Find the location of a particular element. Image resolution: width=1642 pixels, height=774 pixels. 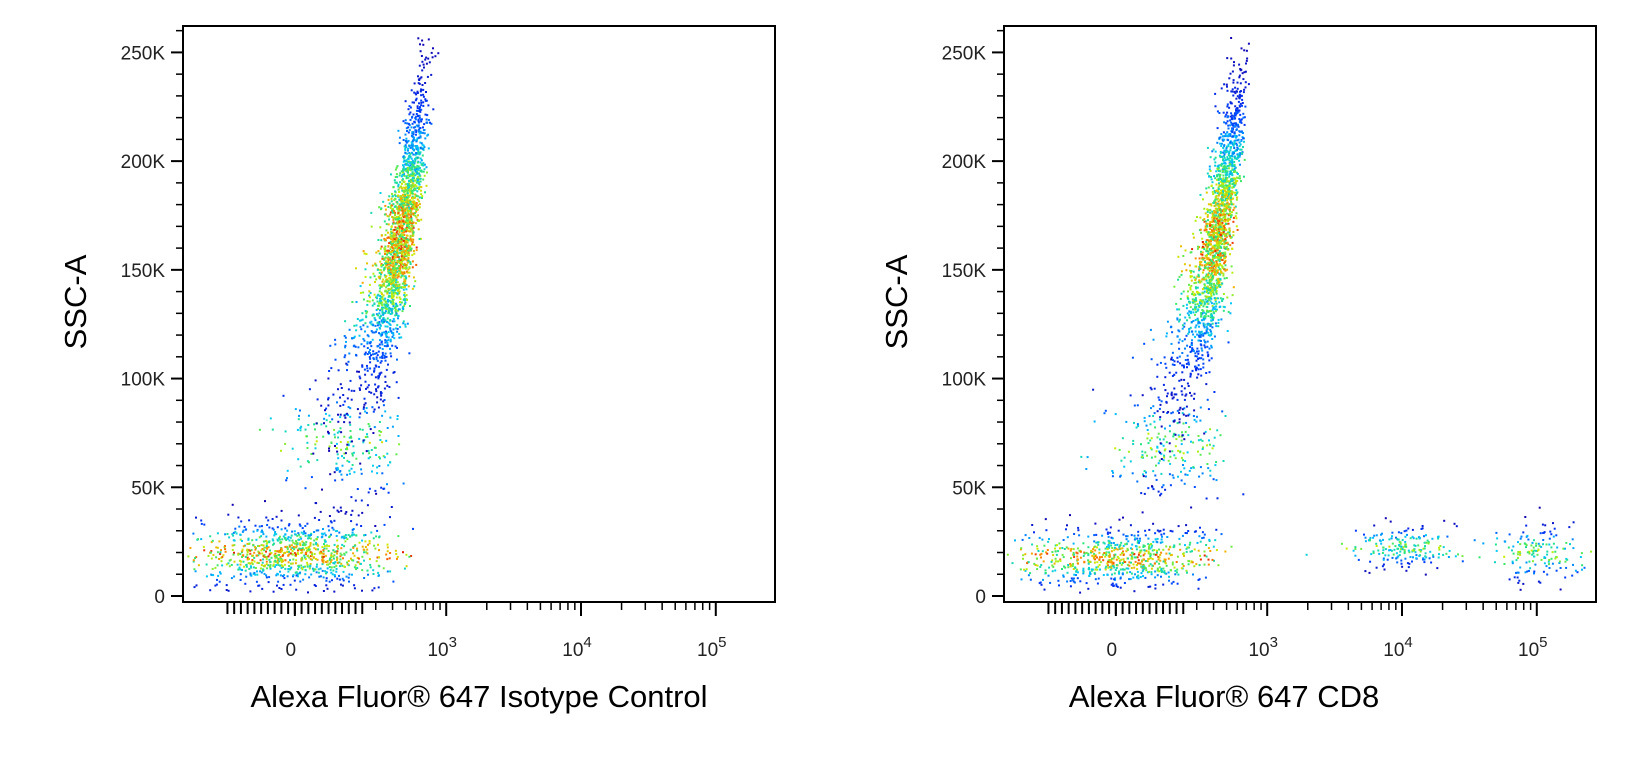

x-tick-label: 105 is located at coordinates (711, 647).